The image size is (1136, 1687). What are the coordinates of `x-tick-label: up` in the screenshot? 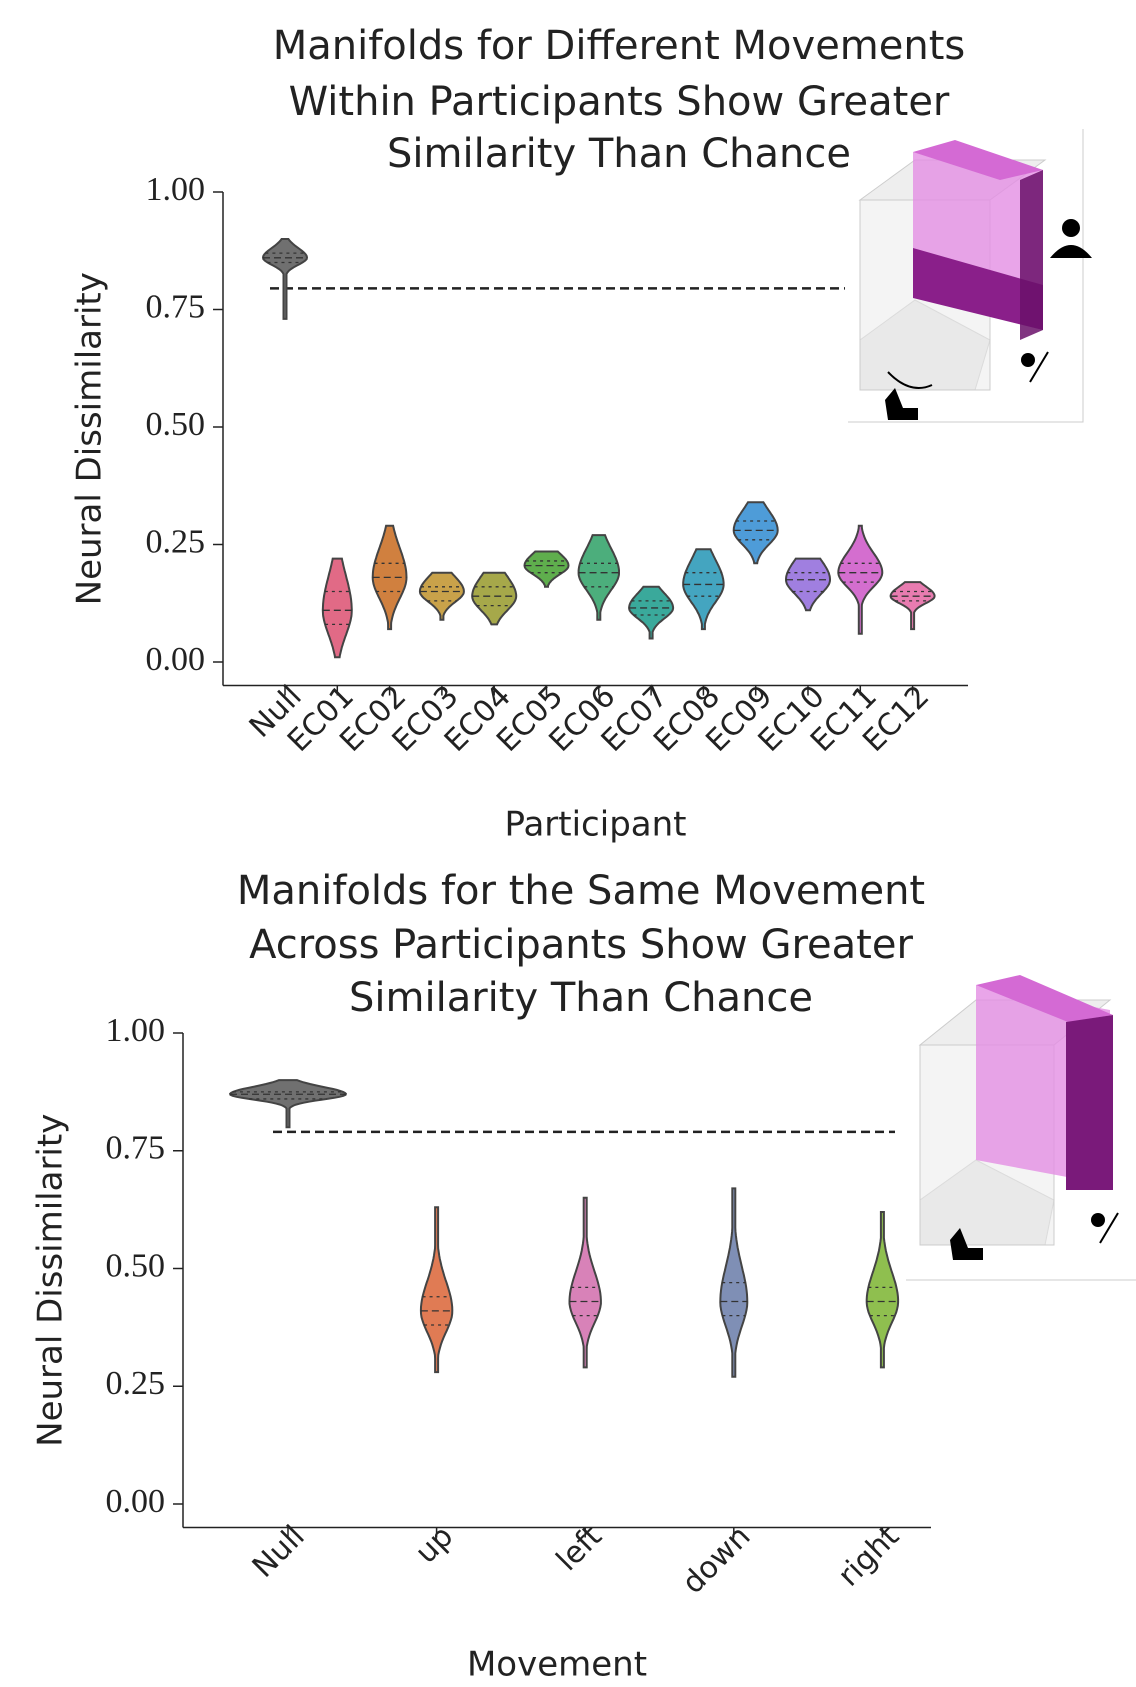 It's located at (435, 1545).